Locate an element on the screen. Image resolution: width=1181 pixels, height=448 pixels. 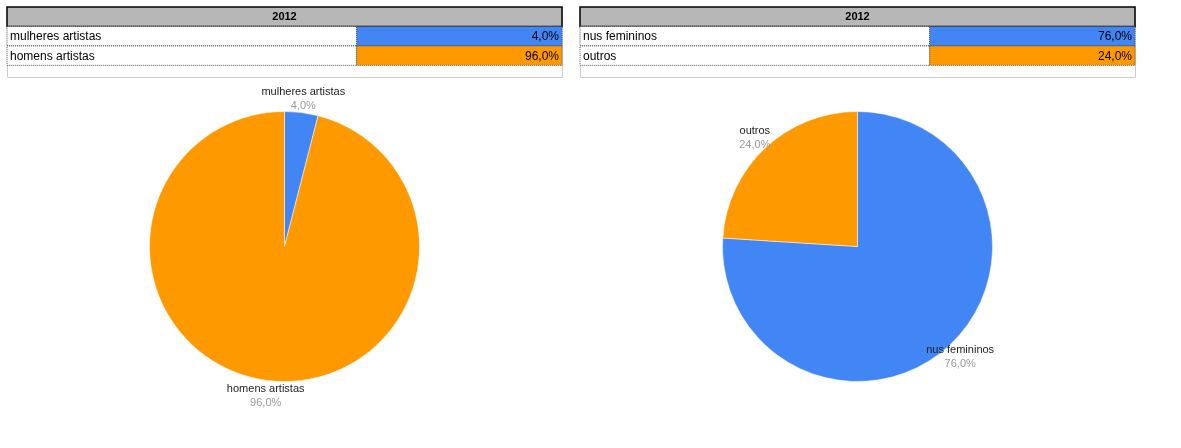
category-label: outros is located at coordinates (600, 55).